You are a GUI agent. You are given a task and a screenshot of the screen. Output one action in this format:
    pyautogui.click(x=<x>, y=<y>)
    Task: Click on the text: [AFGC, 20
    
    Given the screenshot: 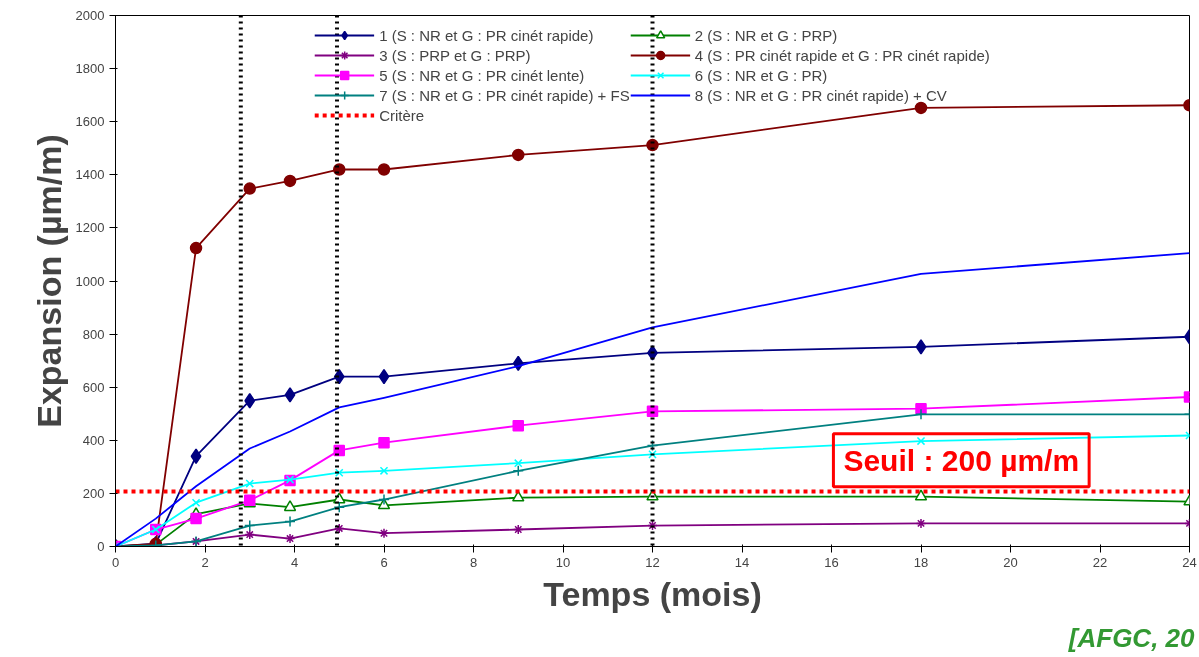 What is the action you would take?
    pyautogui.click(x=1131, y=637)
    